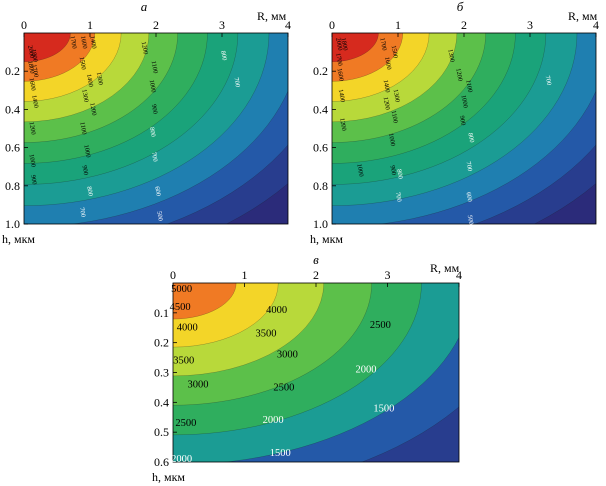 The image size is (606, 486). Describe the element at coordinates (185, 423) in the screenshot. I see `contour-label: 2500` at that location.